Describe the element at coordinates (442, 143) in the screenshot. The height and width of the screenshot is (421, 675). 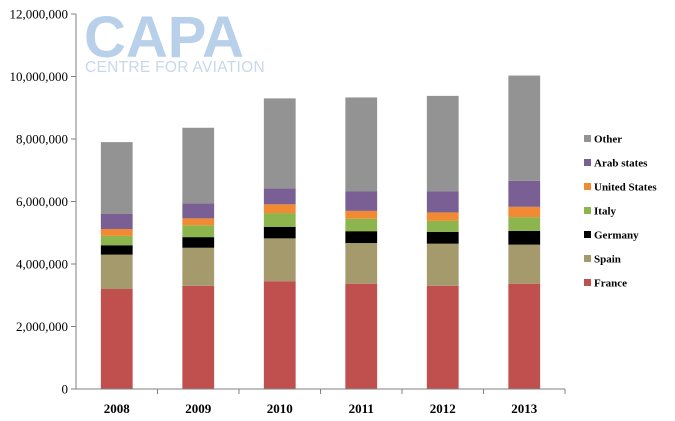
I see `bar-segment-other-2012` at that location.